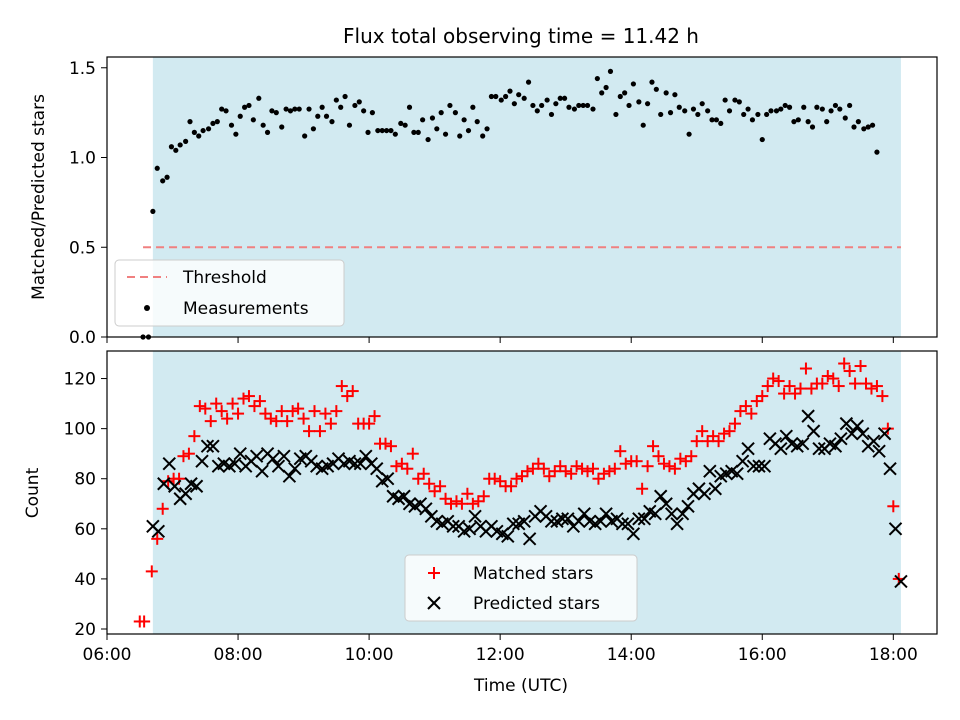 The width and height of the screenshot is (960, 720). Describe the element at coordinates (521, 36) in the screenshot. I see `chart-title: Flux total observing time = 11.42 h` at that location.